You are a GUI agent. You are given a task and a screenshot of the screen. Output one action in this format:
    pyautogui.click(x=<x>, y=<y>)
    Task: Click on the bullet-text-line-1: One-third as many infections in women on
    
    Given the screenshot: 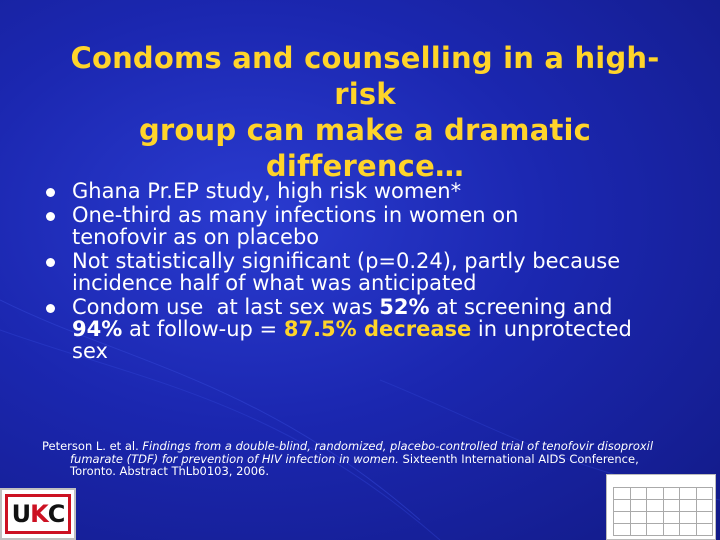 What is the action you would take?
    pyautogui.click(x=295, y=215)
    